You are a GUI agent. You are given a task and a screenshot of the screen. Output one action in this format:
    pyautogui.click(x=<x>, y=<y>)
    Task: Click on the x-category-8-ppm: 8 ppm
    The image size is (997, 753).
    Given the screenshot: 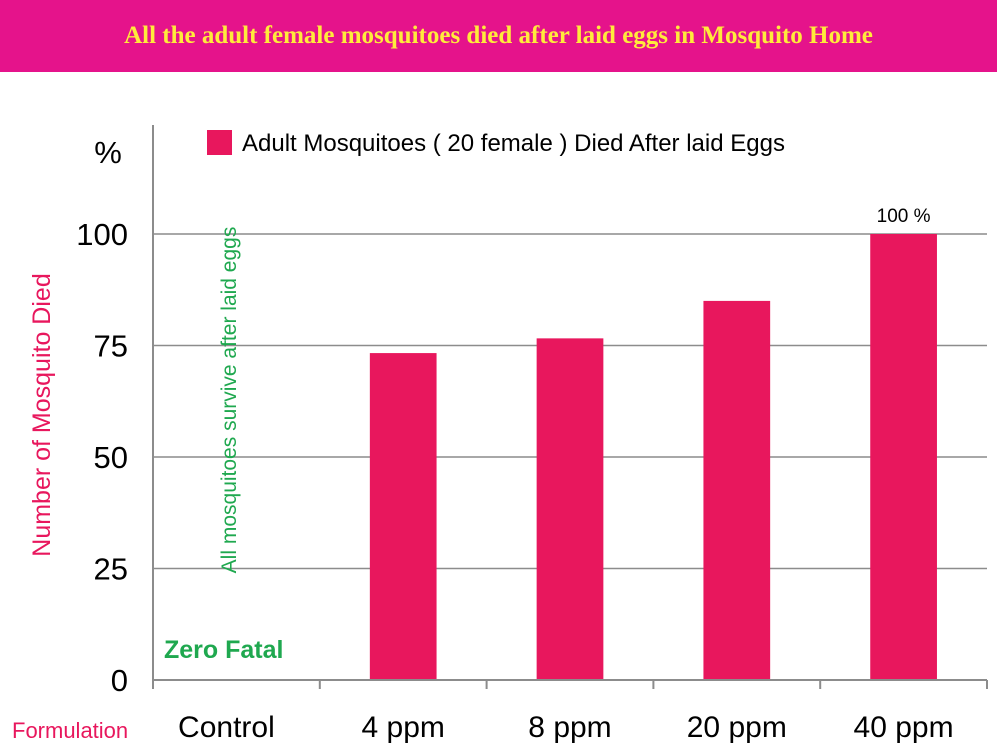 What is the action you would take?
    pyautogui.click(x=569, y=727)
    